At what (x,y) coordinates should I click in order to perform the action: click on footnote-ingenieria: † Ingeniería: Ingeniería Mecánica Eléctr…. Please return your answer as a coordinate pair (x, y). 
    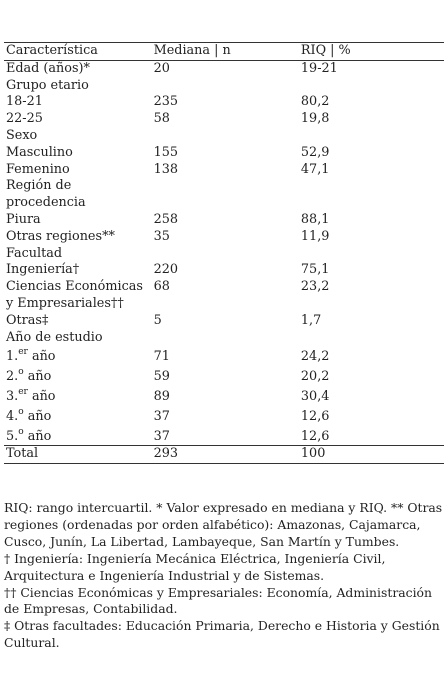
    Looking at the image, I should click on (195, 566).